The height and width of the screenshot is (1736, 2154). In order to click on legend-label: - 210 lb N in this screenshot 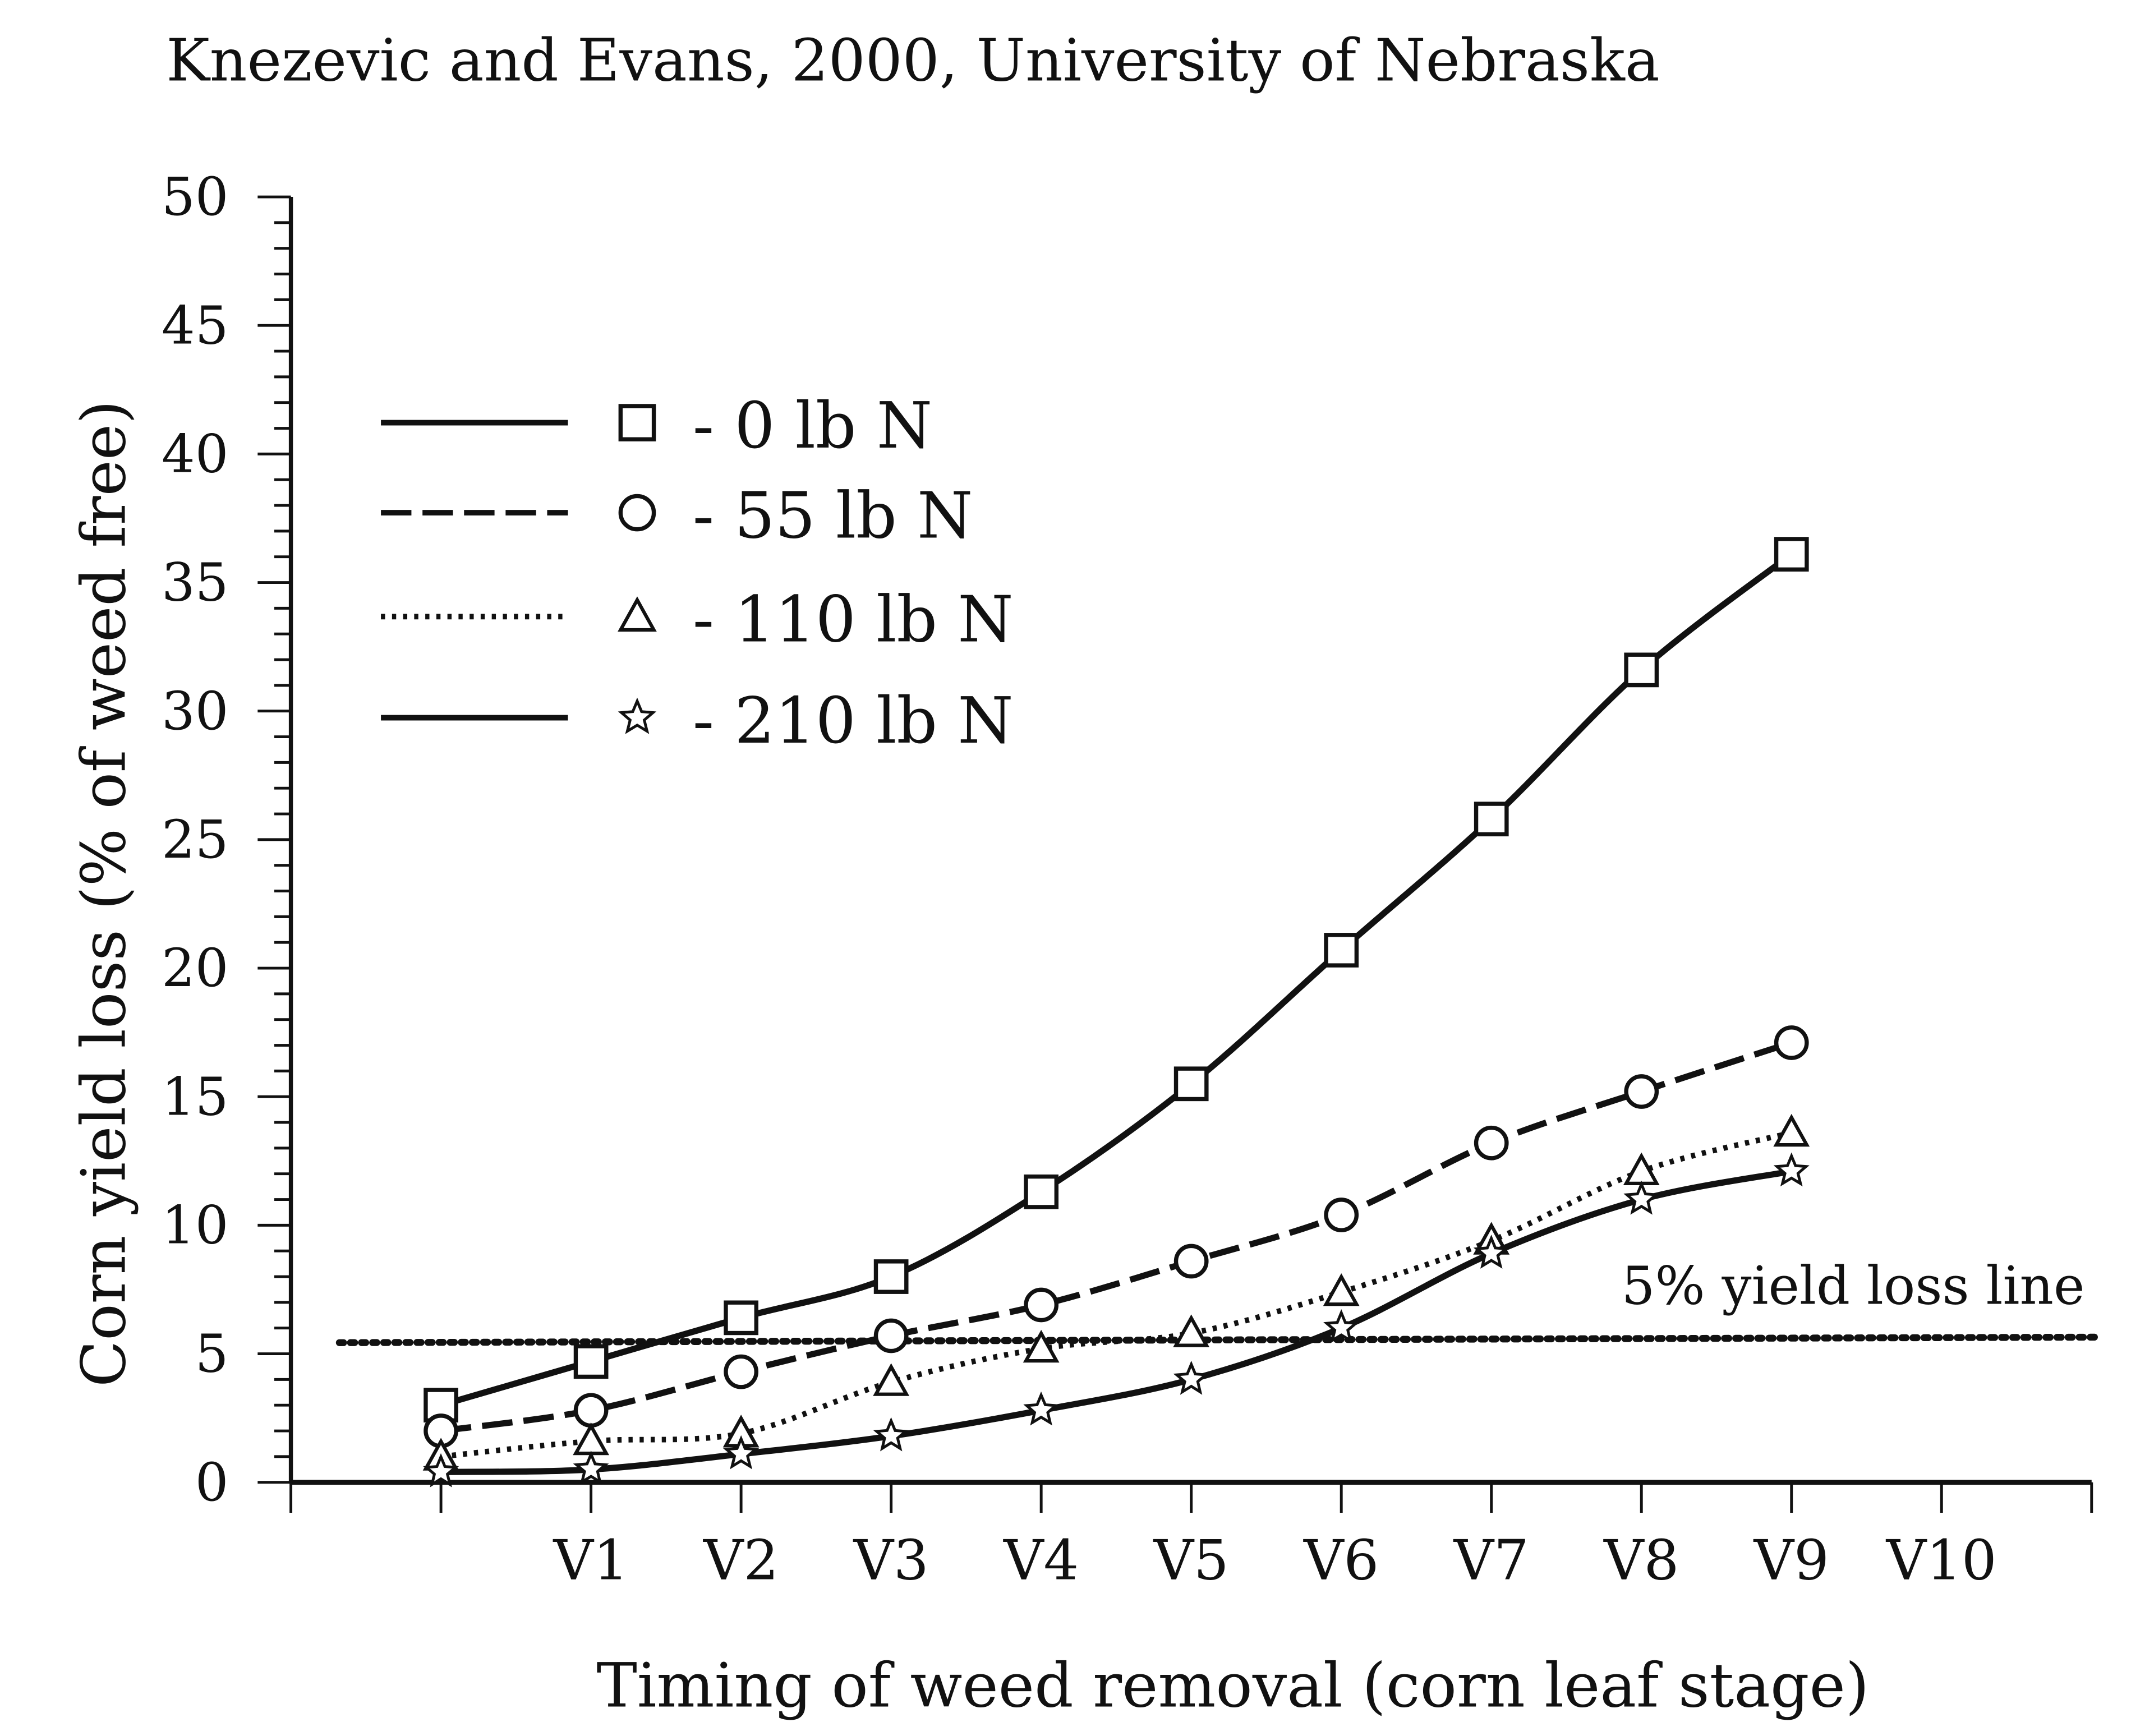, I will do `click(853, 721)`.